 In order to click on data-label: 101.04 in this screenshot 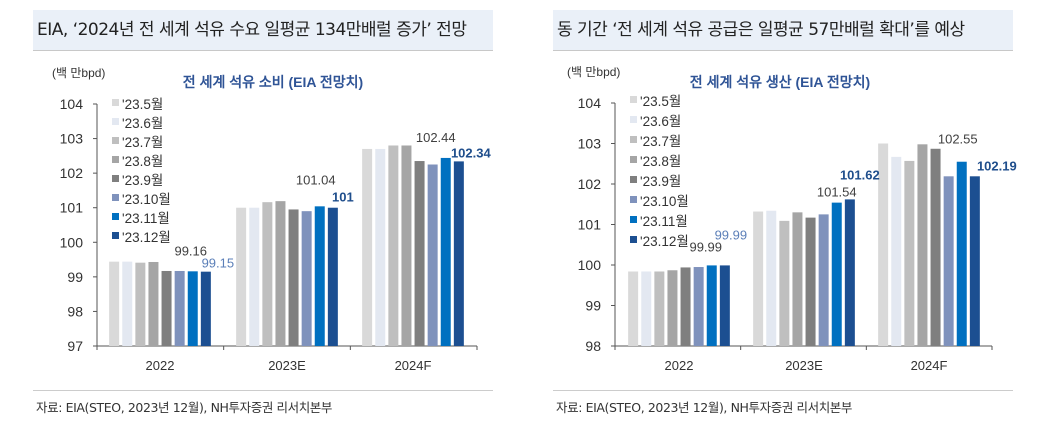, I will do `click(316, 179)`.